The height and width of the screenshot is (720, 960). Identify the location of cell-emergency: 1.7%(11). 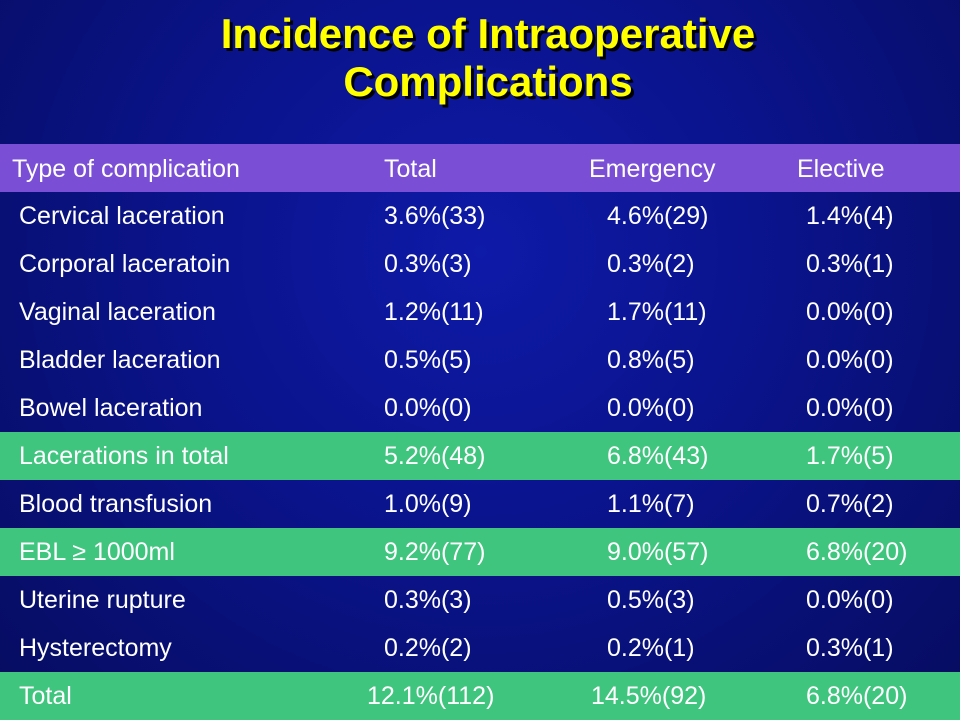
(657, 312).